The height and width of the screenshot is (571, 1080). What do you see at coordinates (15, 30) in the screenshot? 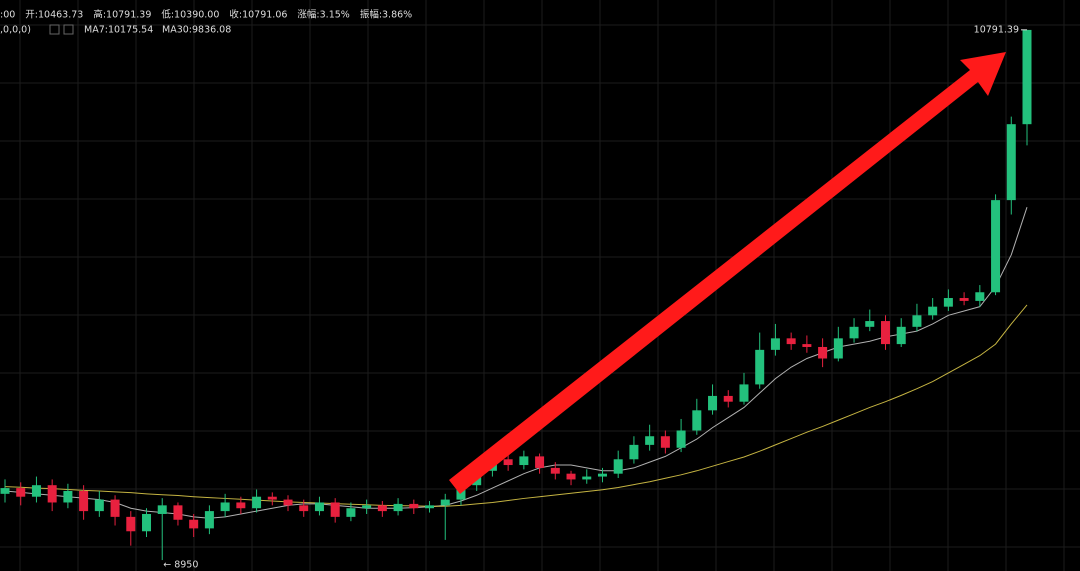
I see `indicator-params: ,0,0,0)` at bounding box center [15, 30].